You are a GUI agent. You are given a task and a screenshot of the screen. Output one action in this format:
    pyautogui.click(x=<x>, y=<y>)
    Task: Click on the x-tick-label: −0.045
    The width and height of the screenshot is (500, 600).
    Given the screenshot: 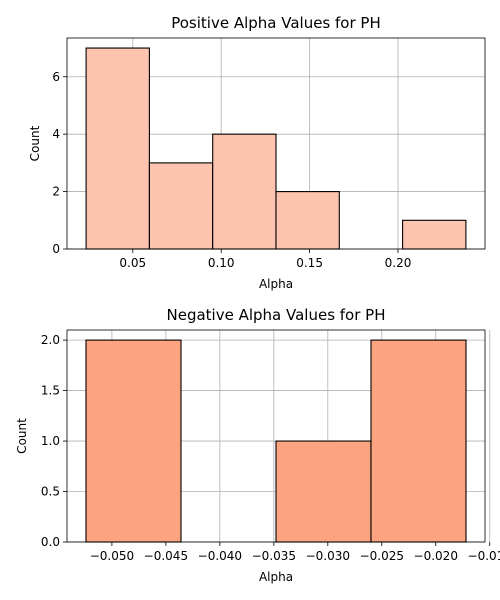 What is the action you would take?
    pyautogui.click(x=166, y=556)
    